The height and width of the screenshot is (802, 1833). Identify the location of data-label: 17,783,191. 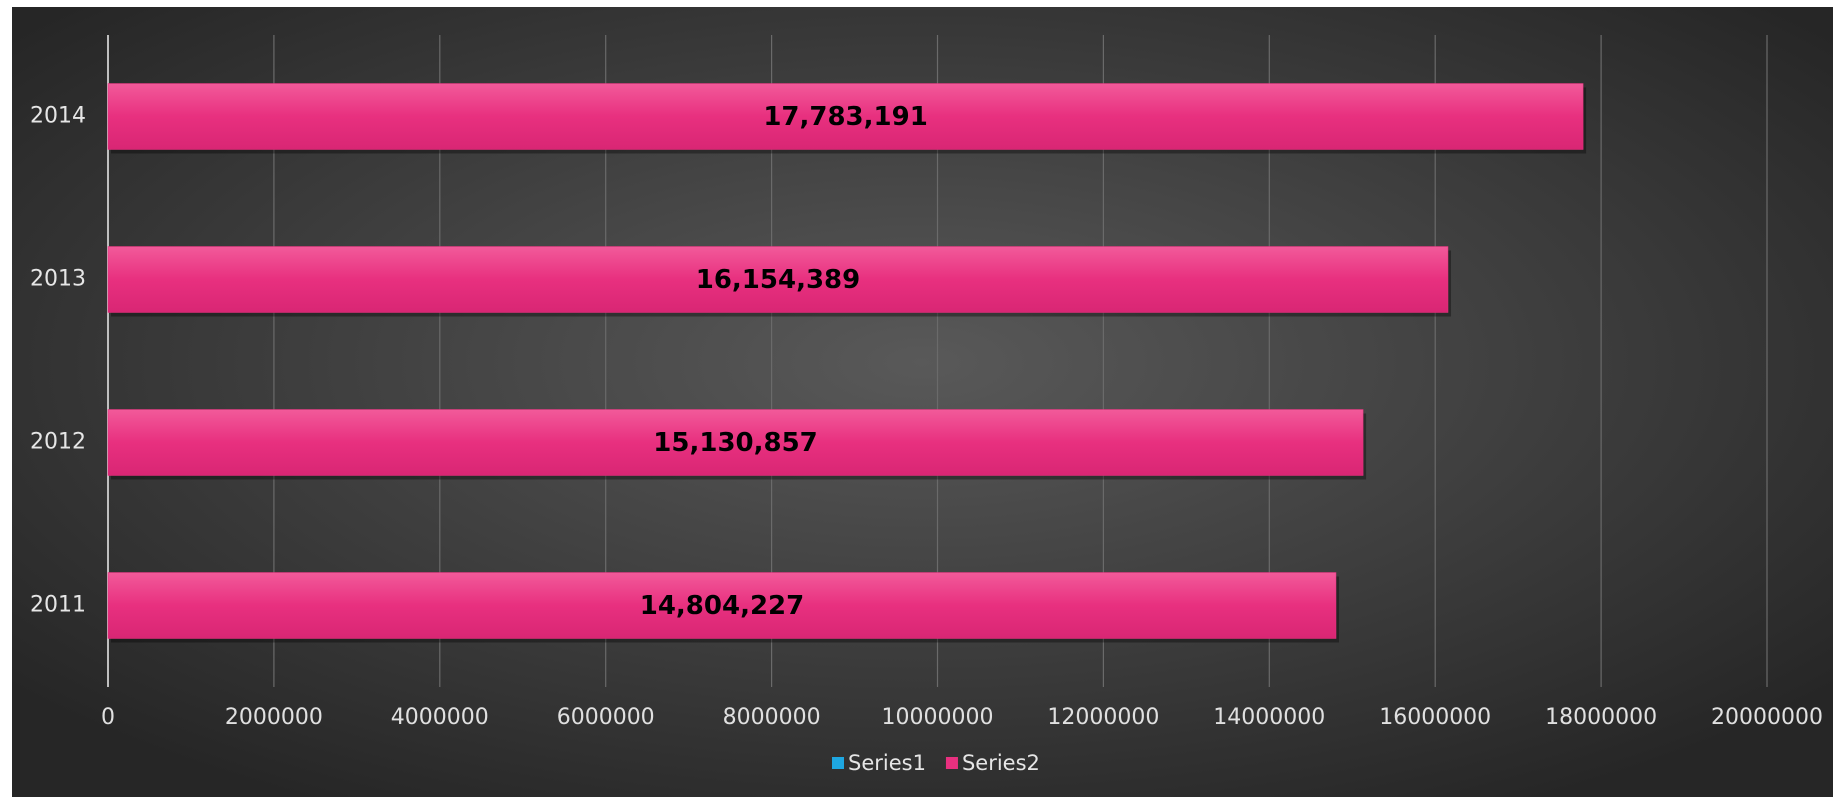
(845, 117).